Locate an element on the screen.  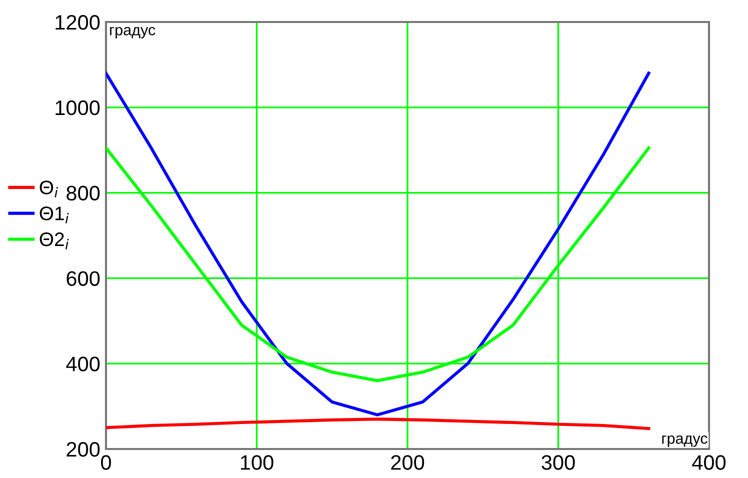
y-tick-label: 400 is located at coordinates (83, 364).